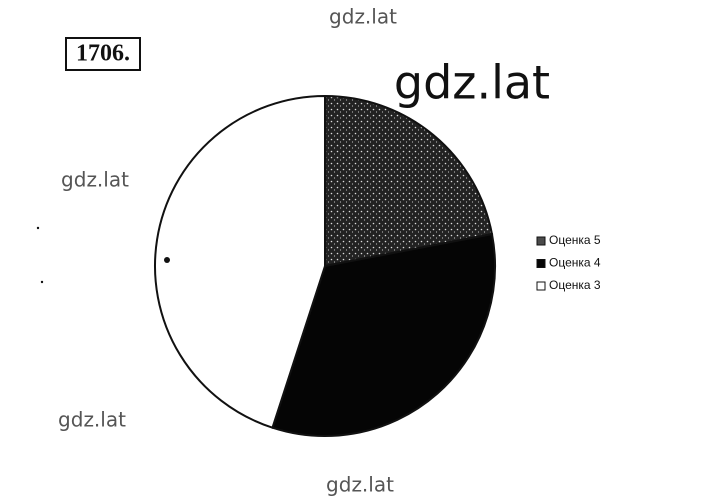 The image size is (720, 499). Describe the element at coordinates (575, 285) in the screenshot. I see `legend-label: Оценка 3` at that location.